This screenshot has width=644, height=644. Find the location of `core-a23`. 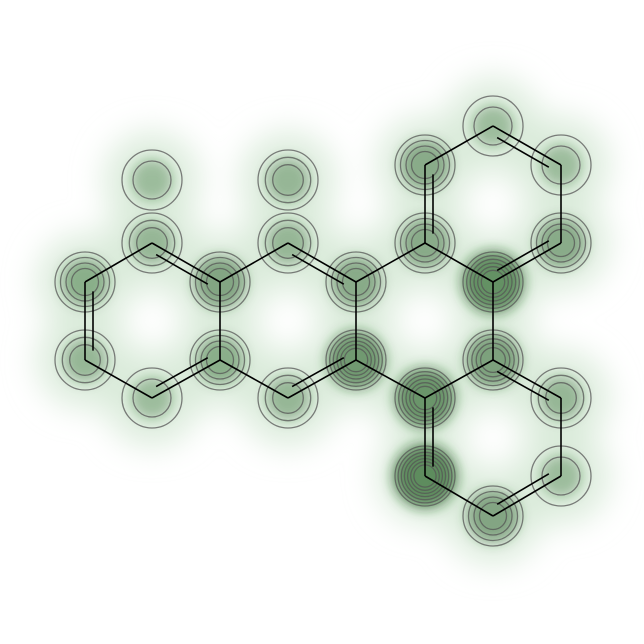

core-a23 is located at coordinates (152, 180).